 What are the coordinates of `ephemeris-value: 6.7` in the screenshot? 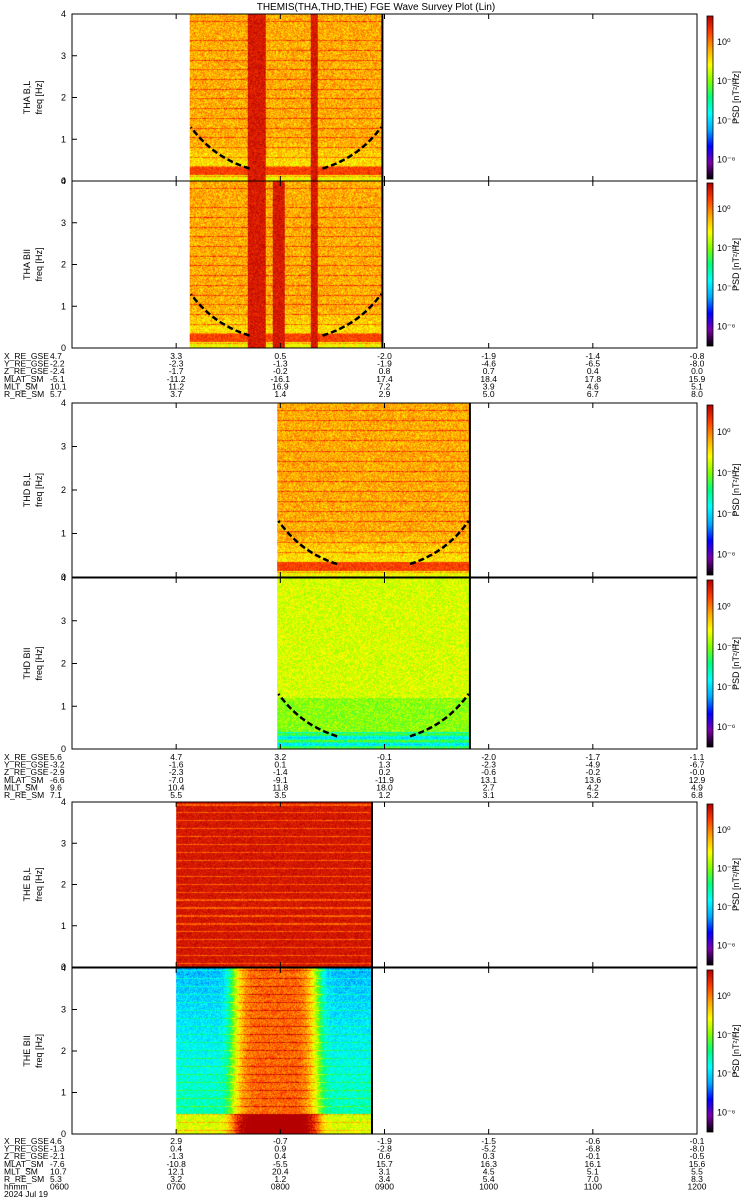 It's located at (593, 394).